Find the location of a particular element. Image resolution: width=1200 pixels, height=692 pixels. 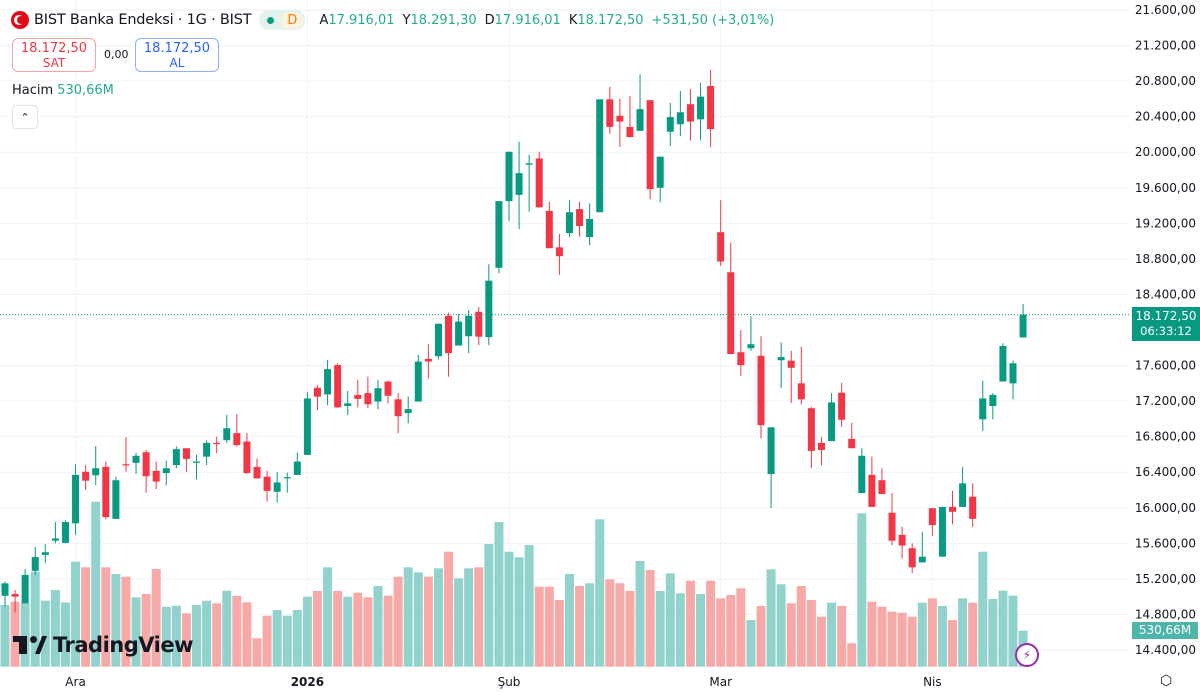

tradingview-logo: TradingView is located at coordinates (103, 645).